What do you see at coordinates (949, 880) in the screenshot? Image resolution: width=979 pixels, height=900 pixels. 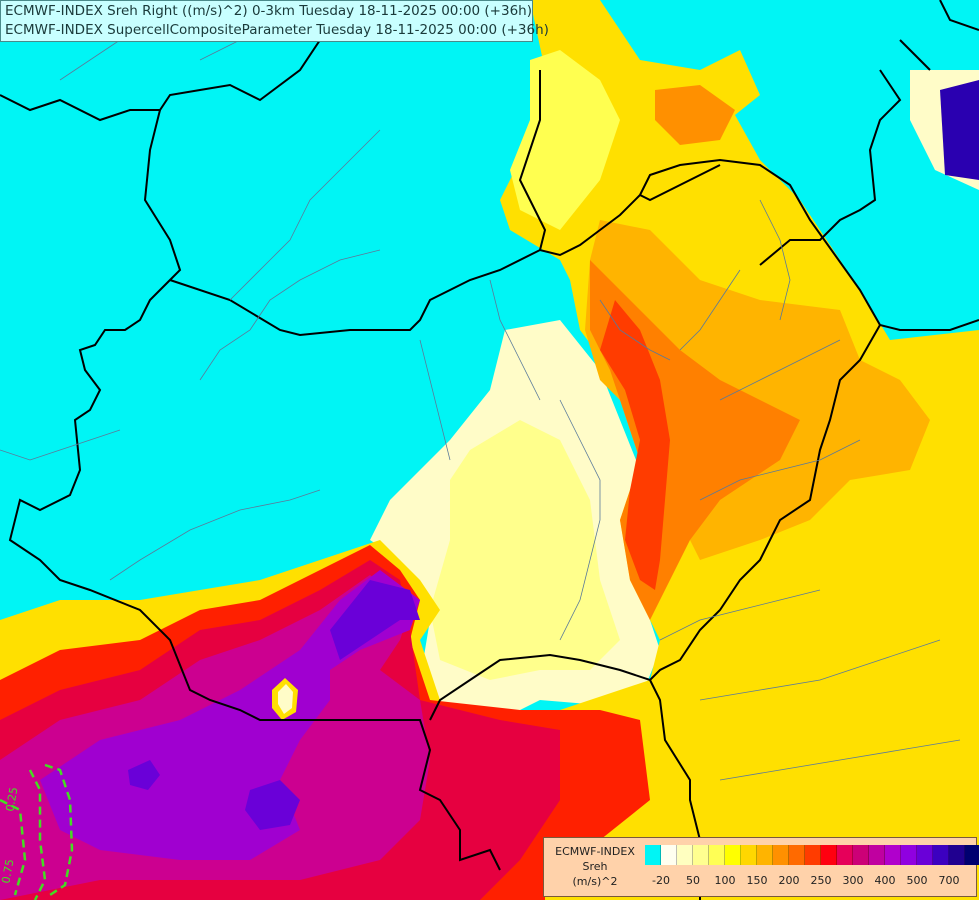 I see `legend-tick-label: 700` at bounding box center [949, 880].